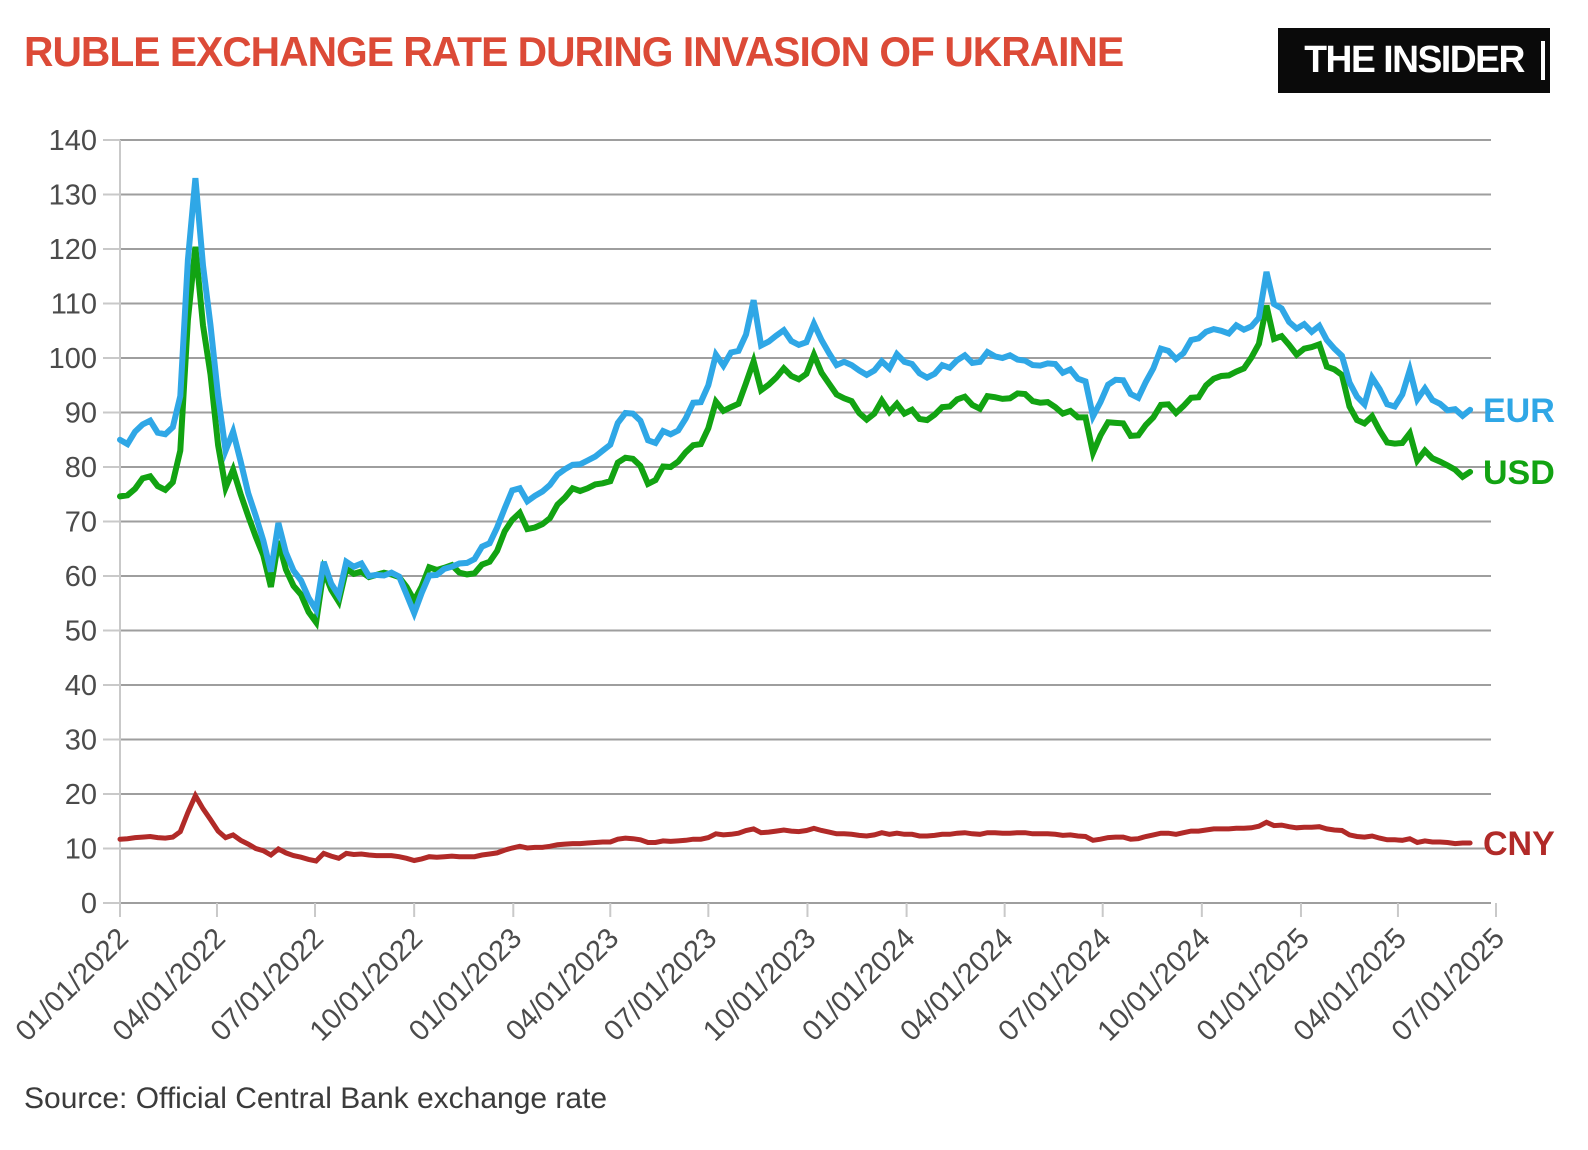 The width and height of the screenshot is (1588, 1150). Describe the element at coordinates (81, 523) in the screenshot. I see `y-tick-label: 70` at that location.